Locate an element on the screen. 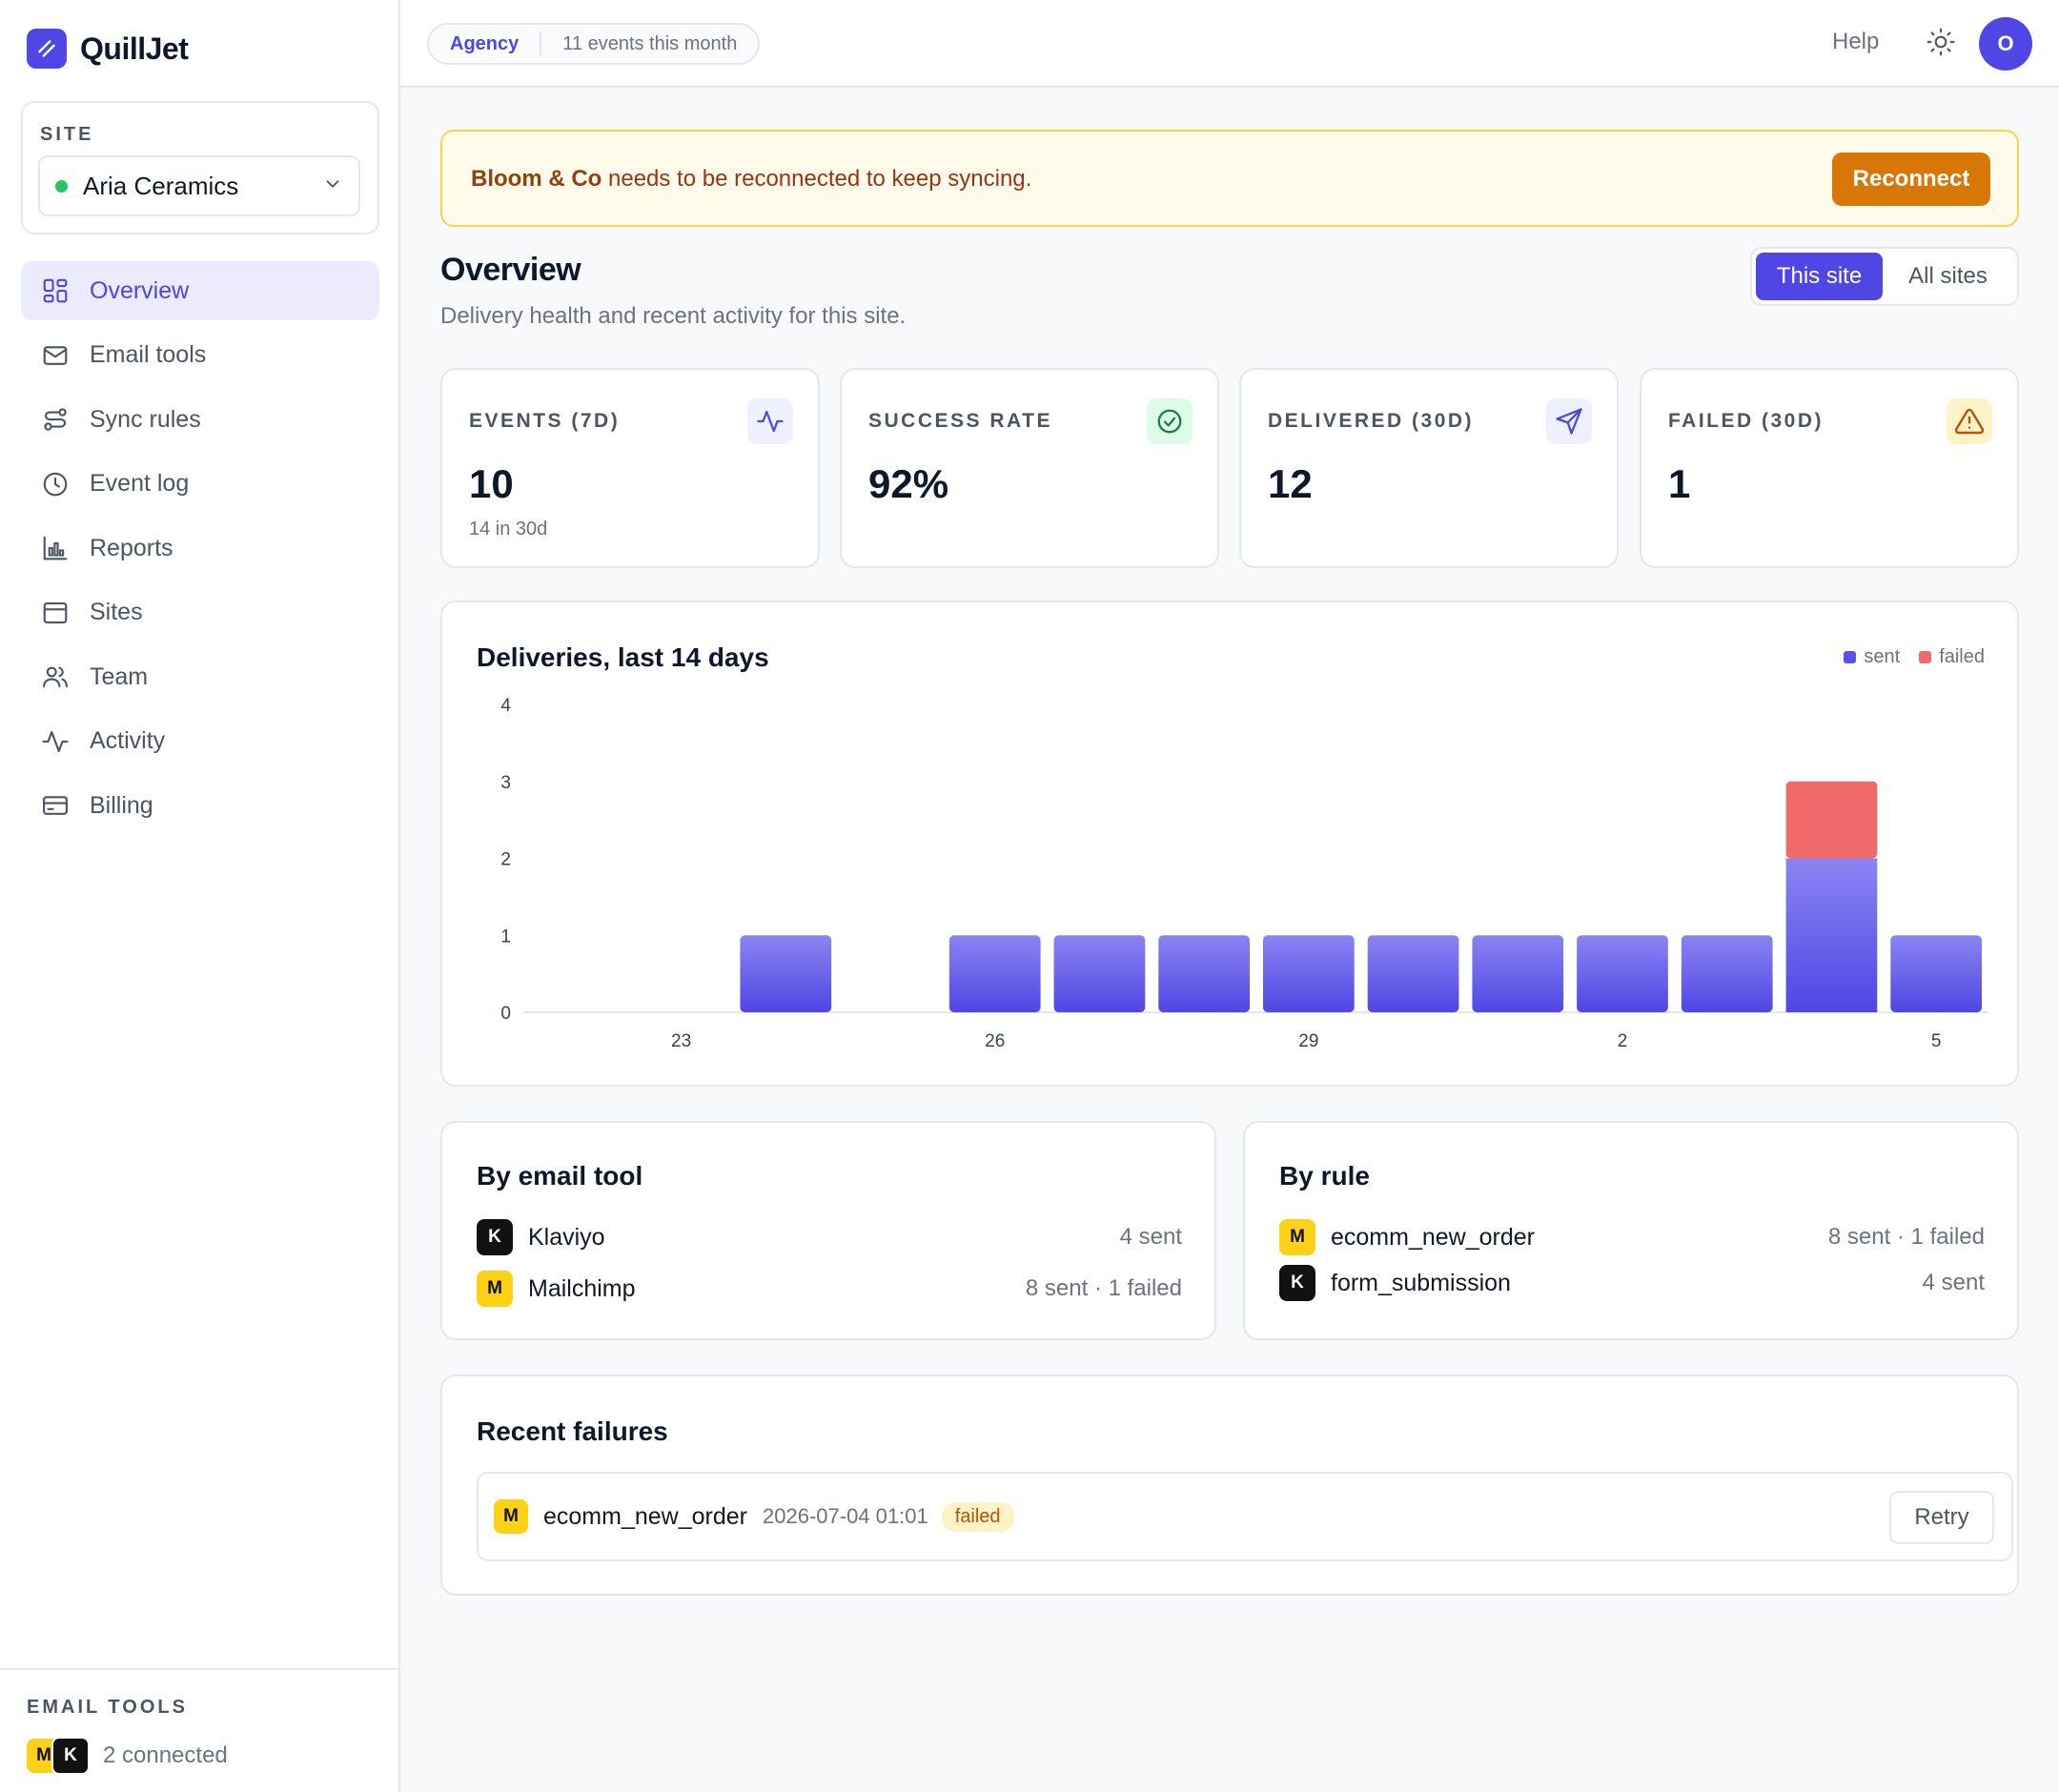 Image resolution: width=2059 pixels, height=1792 pixels. sun-icon is located at coordinates (1941, 44).